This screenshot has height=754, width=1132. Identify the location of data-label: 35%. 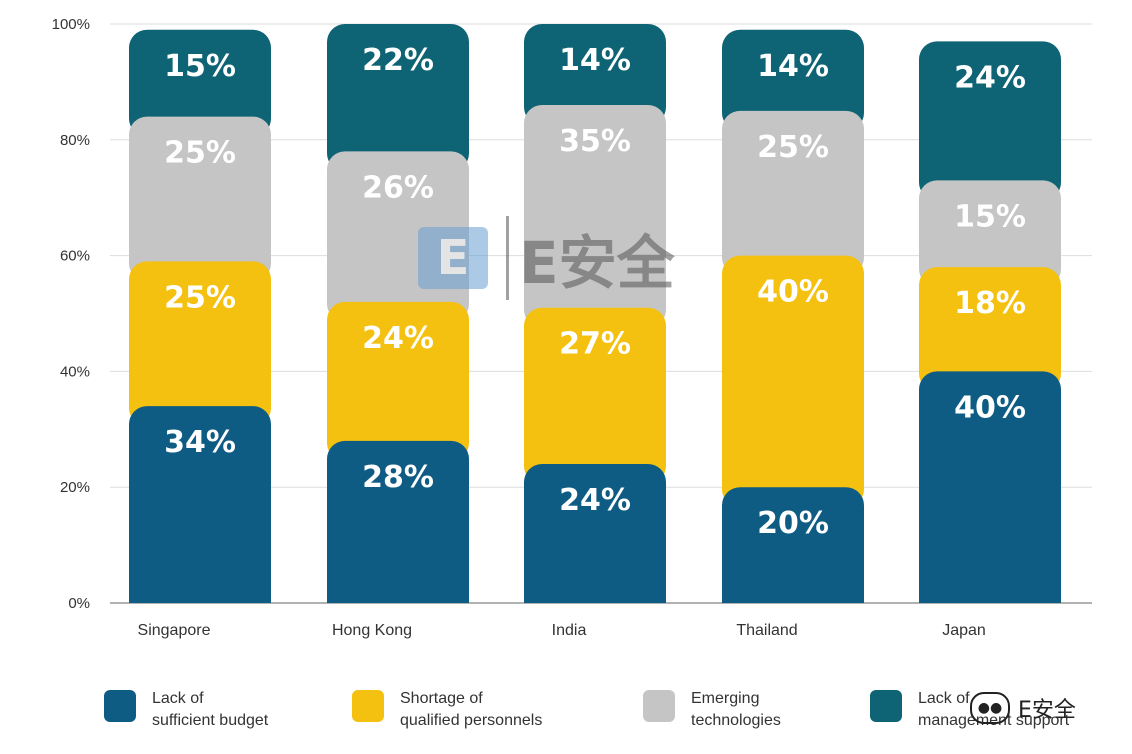
(595, 141).